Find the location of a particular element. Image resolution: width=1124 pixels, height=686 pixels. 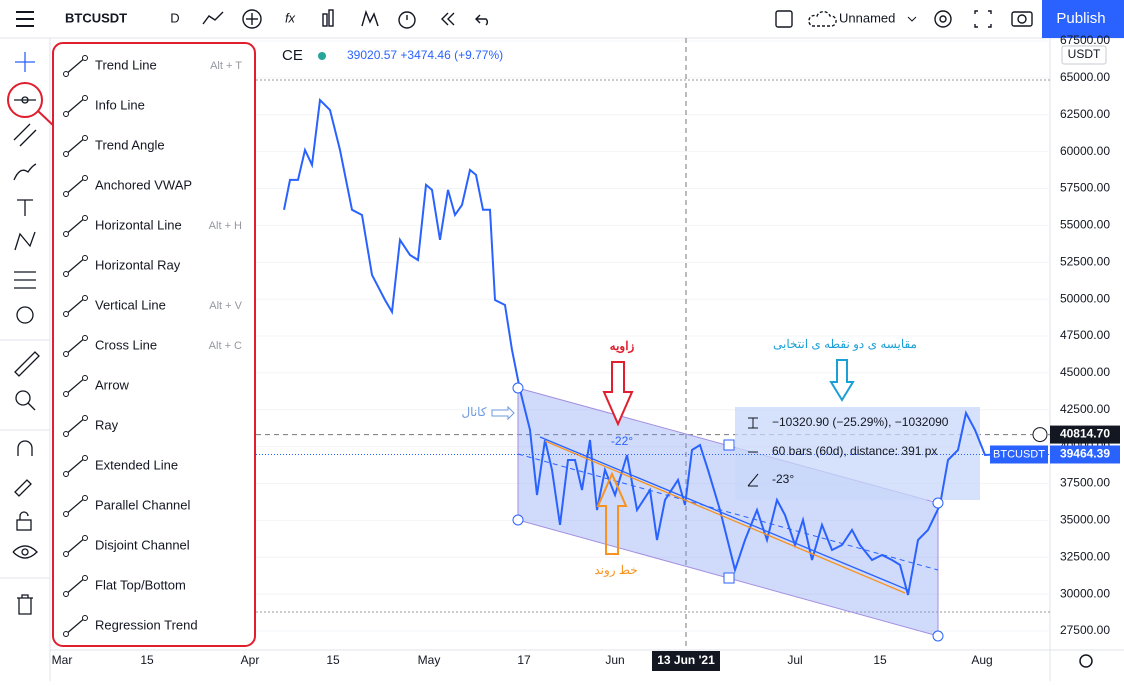

menu-label: Trend Angle is located at coordinates (130, 144).